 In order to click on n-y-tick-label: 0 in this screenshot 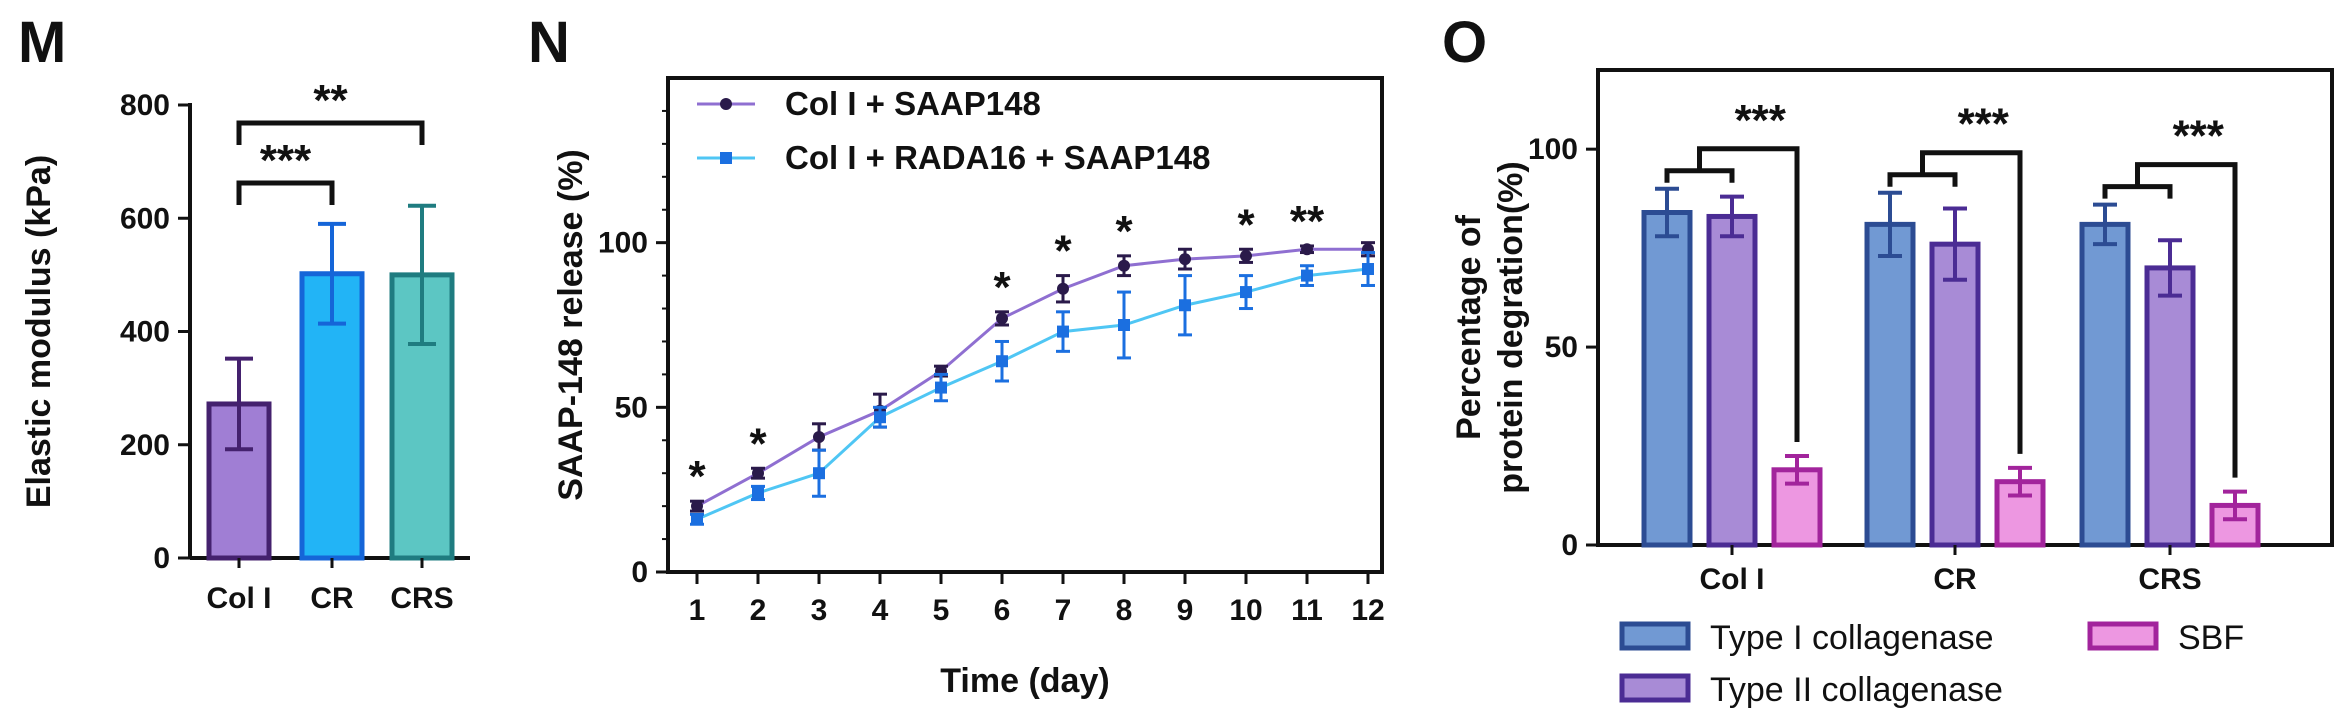, I will do `click(639, 572)`.